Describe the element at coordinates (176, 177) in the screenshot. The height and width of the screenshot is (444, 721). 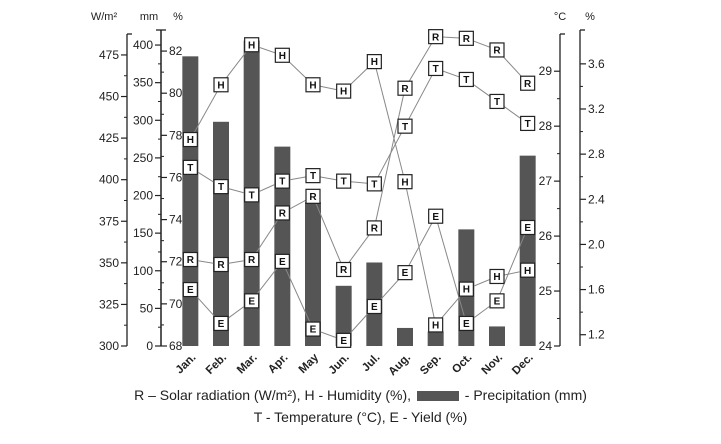
I see `axis-2-label-4: 76` at that location.